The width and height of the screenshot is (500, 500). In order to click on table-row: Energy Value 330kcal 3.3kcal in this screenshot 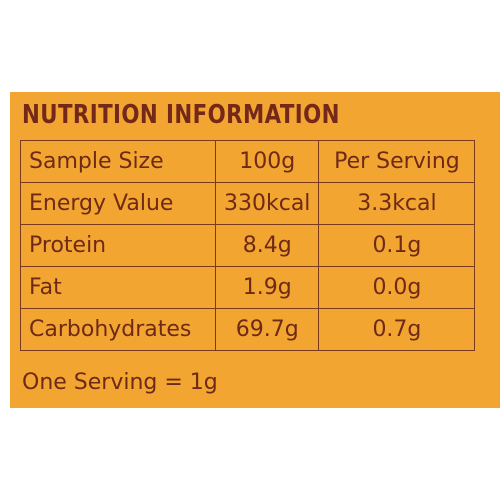, I will do `click(248, 203)`.